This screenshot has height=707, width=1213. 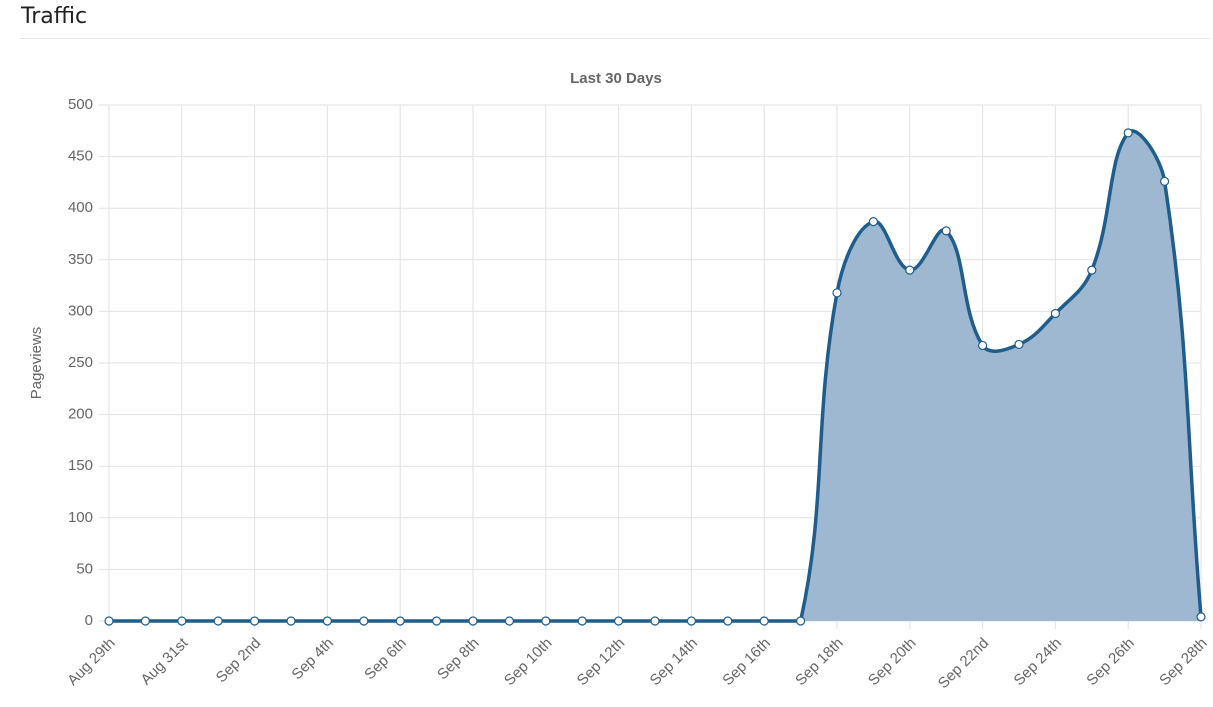 What do you see at coordinates (91, 662) in the screenshot?
I see `x-tick-label: Aug 29th` at bounding box center [91, 662].